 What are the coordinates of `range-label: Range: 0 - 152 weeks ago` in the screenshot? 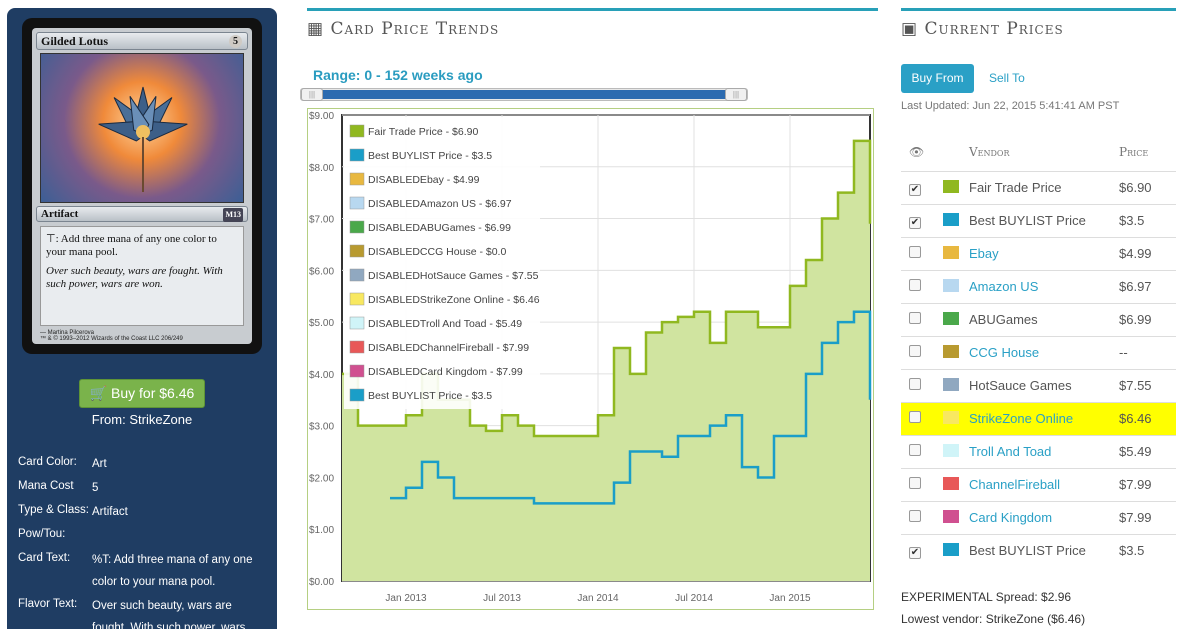 It's located at (398, 75).